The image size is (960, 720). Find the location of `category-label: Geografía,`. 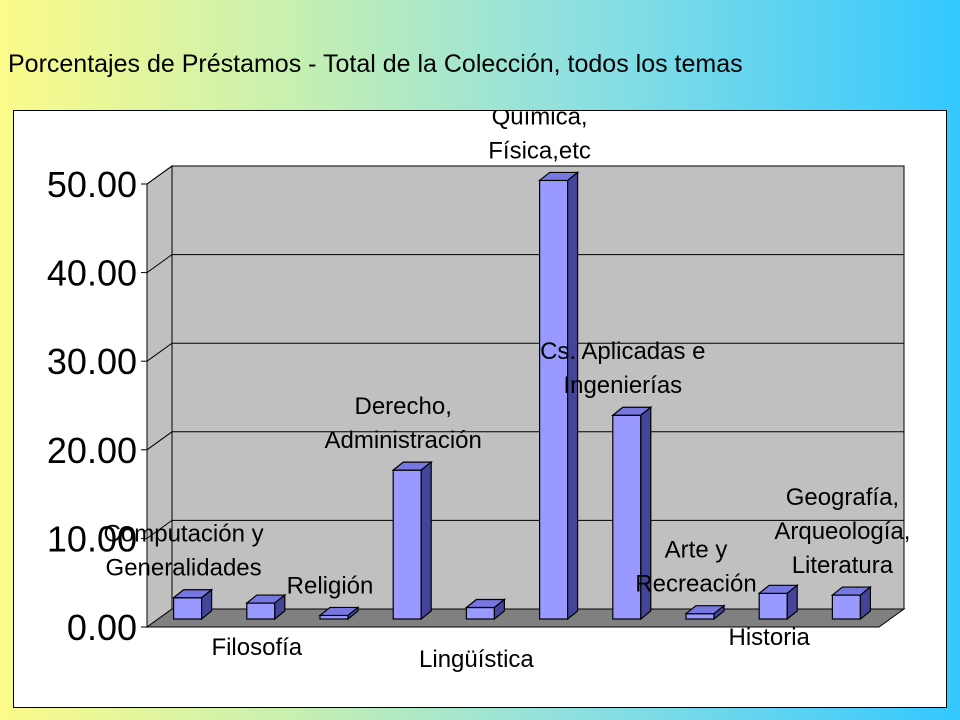

category-label: Geografía, is located at coordinates (842, 497).